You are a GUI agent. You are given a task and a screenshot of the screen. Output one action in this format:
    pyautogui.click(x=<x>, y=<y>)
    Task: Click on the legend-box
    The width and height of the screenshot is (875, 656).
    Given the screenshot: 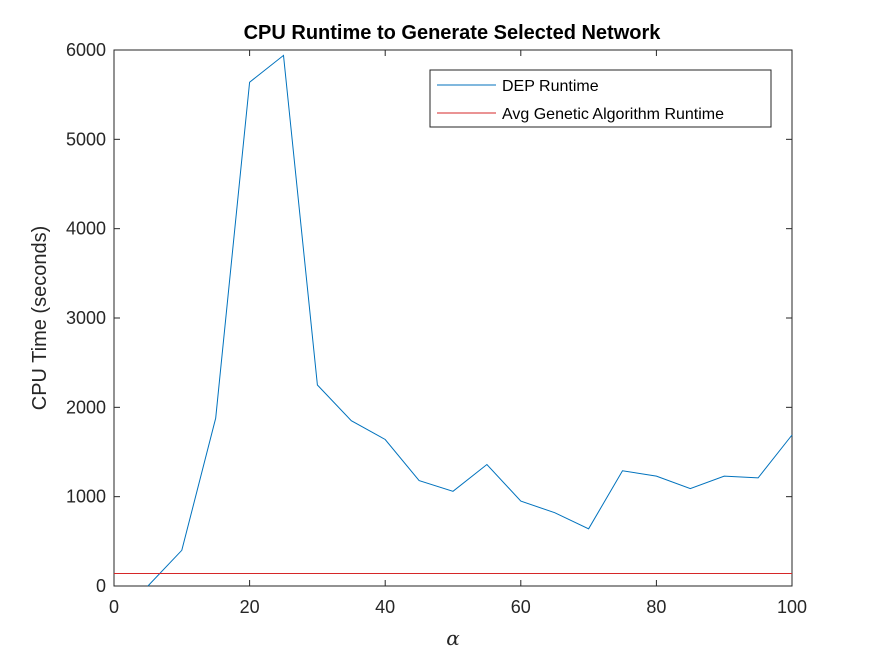 What is the action you would take?
    pyautogui.click(x=600, y=98)
    